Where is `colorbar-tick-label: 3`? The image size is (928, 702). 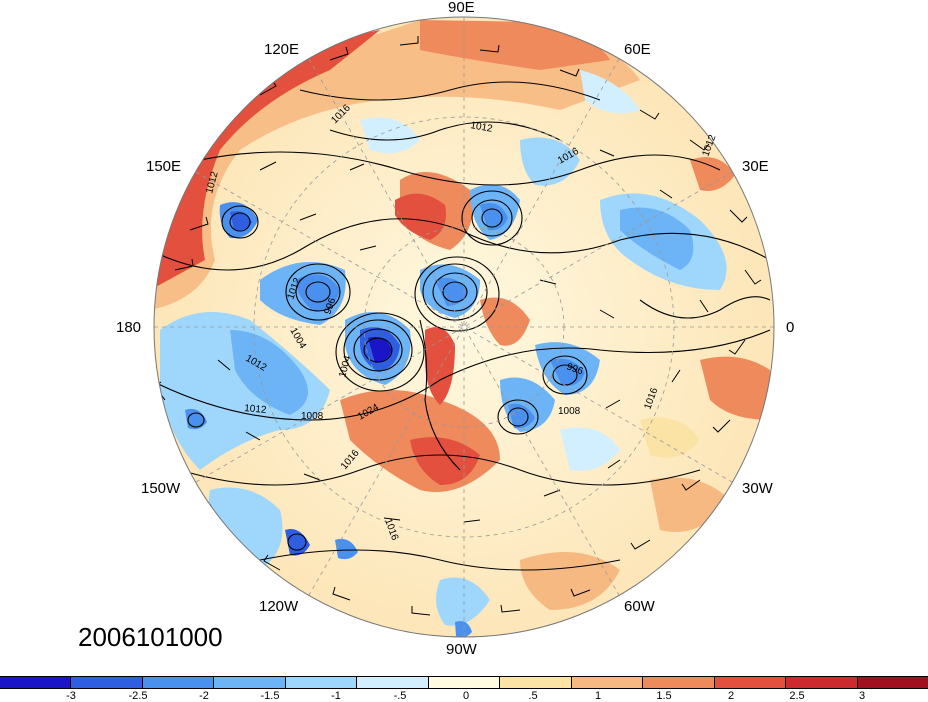
colorbar-tick-label: 3 is located at coordinates (862, 696).